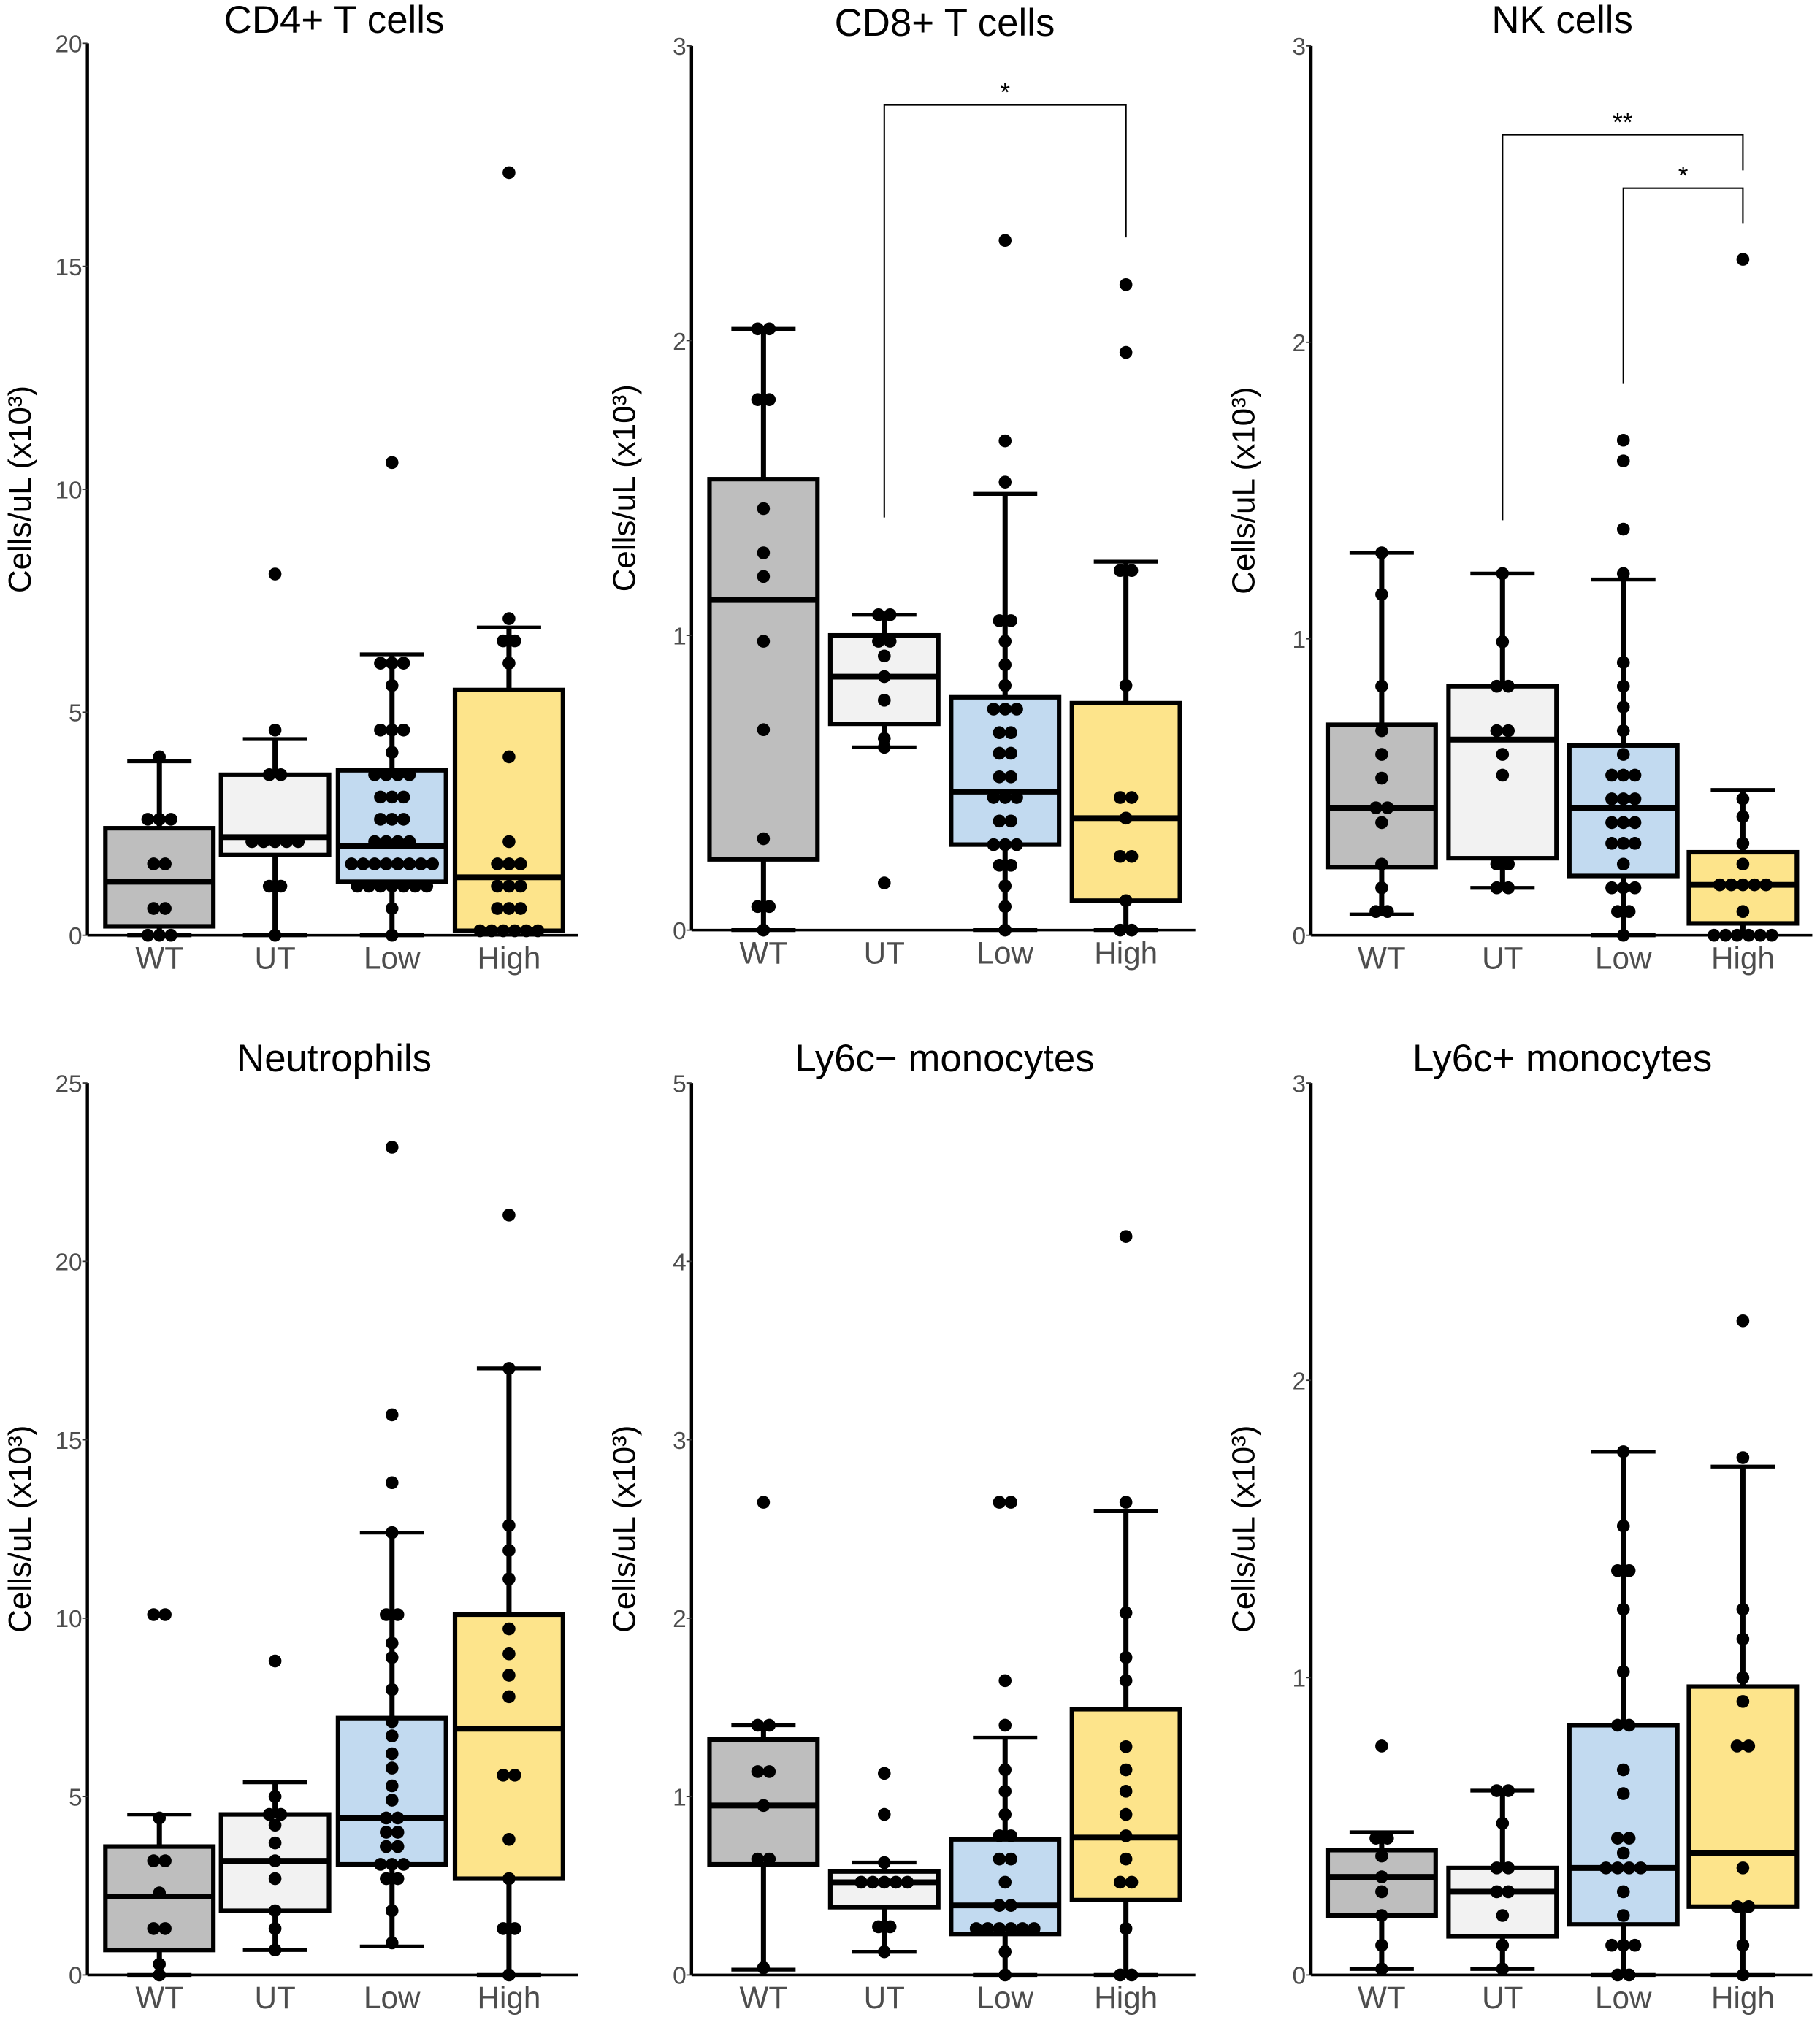 The image size is (1820, 2017). I want to click on y-tick-label: 2, so click(1299, 1382).